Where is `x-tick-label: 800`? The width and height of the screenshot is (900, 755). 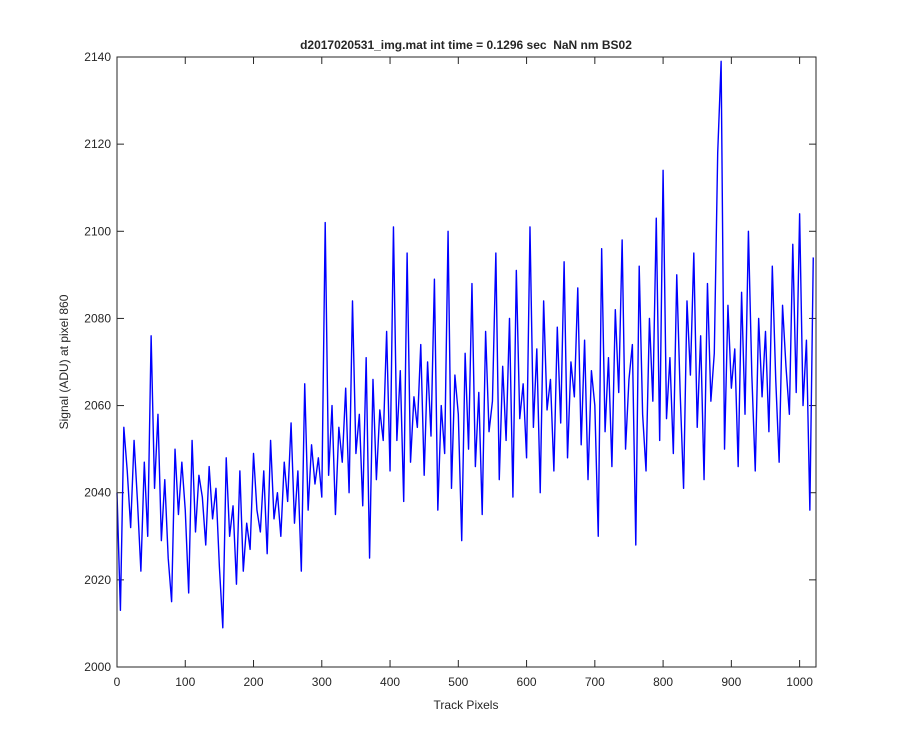 x-tick-label: 800 is located at coordinates (663, 682).